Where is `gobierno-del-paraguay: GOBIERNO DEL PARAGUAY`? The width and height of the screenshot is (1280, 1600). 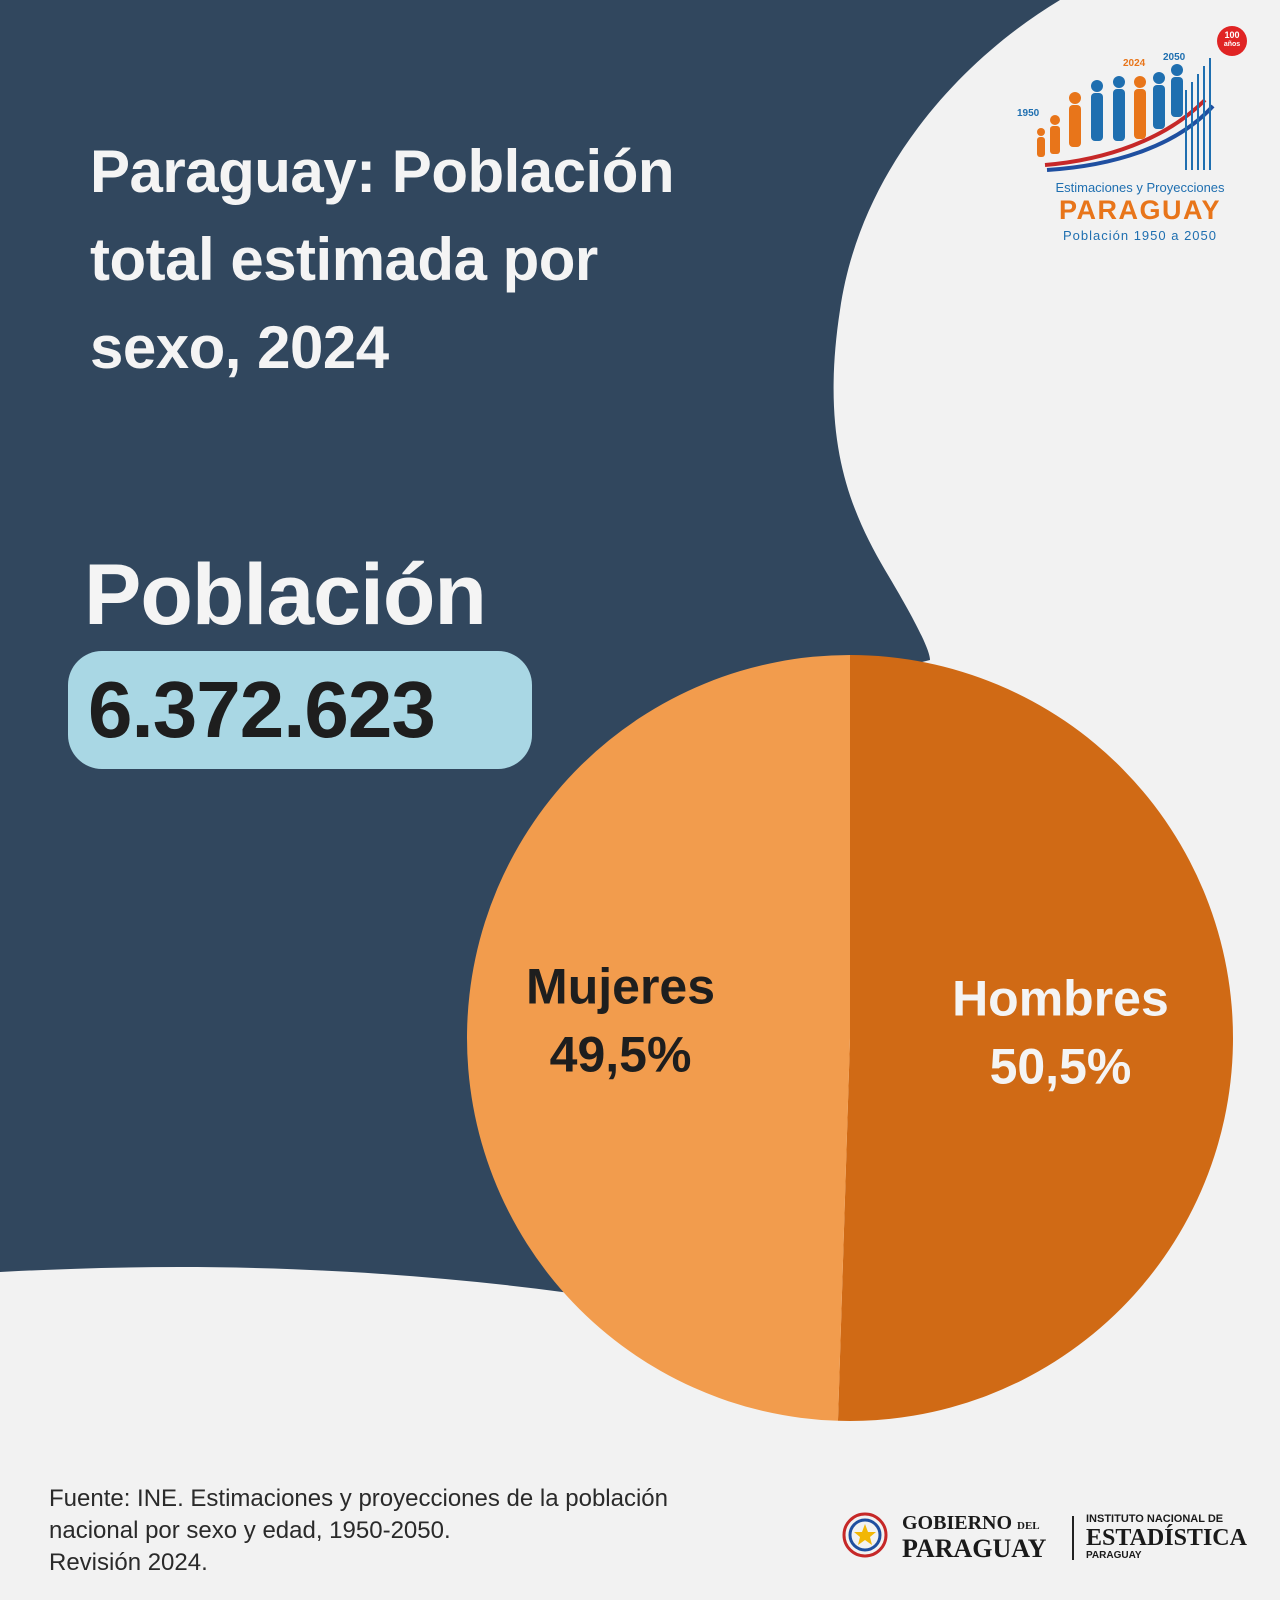 gobierno-del-paraguay: GOBIERNO DEL PARAGUAY is located at coordinates (974, 1537).